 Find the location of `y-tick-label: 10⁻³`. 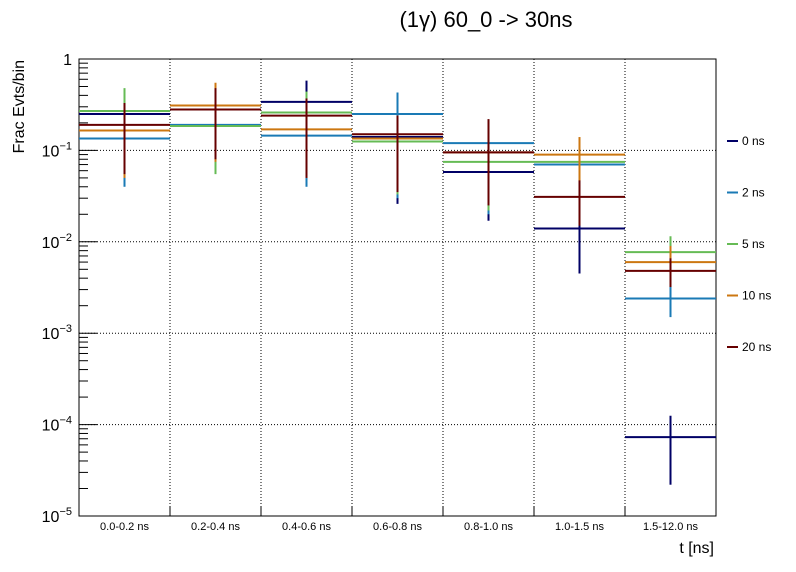

y-tick-label: 10⁻³ is located at coordinates (57, 333).